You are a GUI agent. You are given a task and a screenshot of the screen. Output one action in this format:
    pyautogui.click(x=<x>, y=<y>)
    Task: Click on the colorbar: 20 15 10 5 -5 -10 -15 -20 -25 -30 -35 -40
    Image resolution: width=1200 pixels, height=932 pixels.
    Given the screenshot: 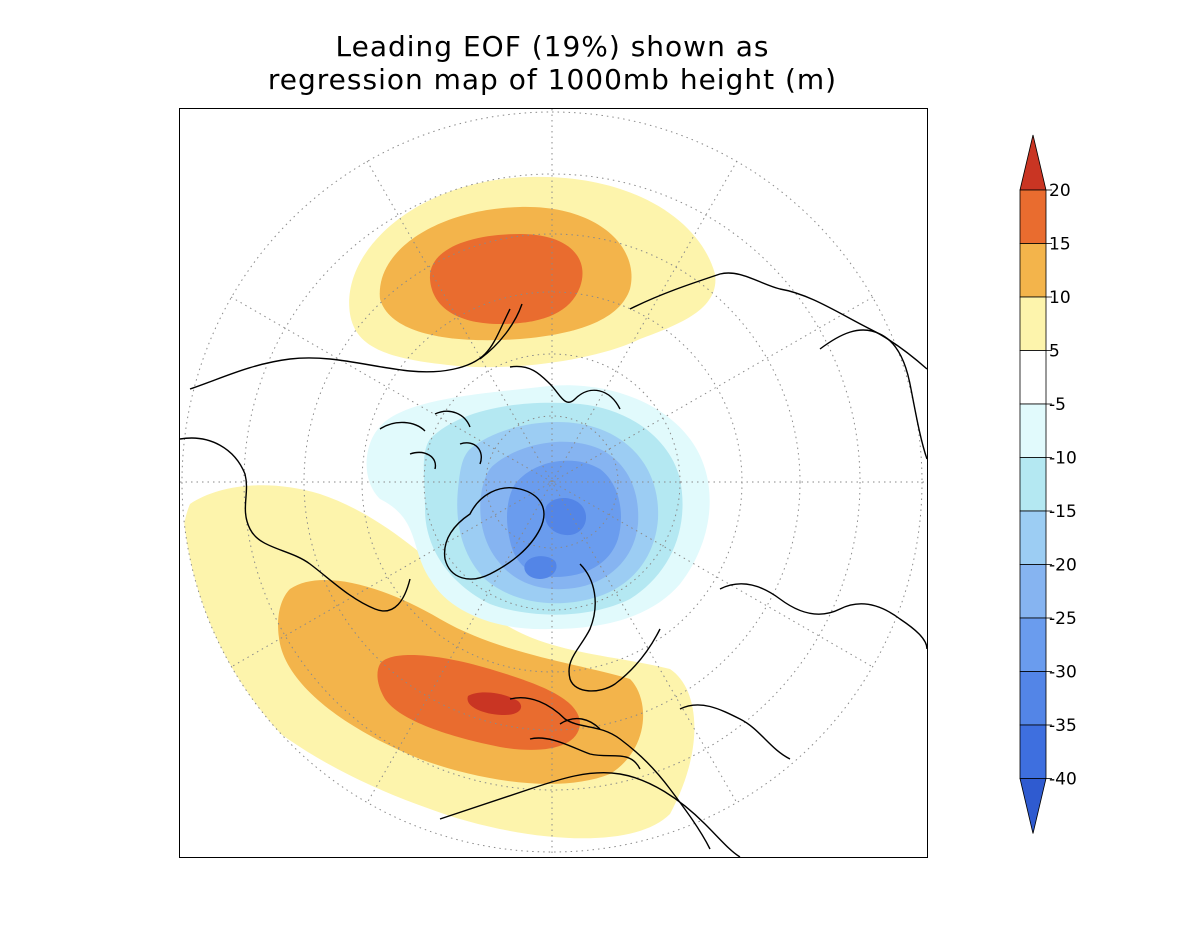 What is the action you would take?
    pyautogui.click(x=1048, y=484)
    